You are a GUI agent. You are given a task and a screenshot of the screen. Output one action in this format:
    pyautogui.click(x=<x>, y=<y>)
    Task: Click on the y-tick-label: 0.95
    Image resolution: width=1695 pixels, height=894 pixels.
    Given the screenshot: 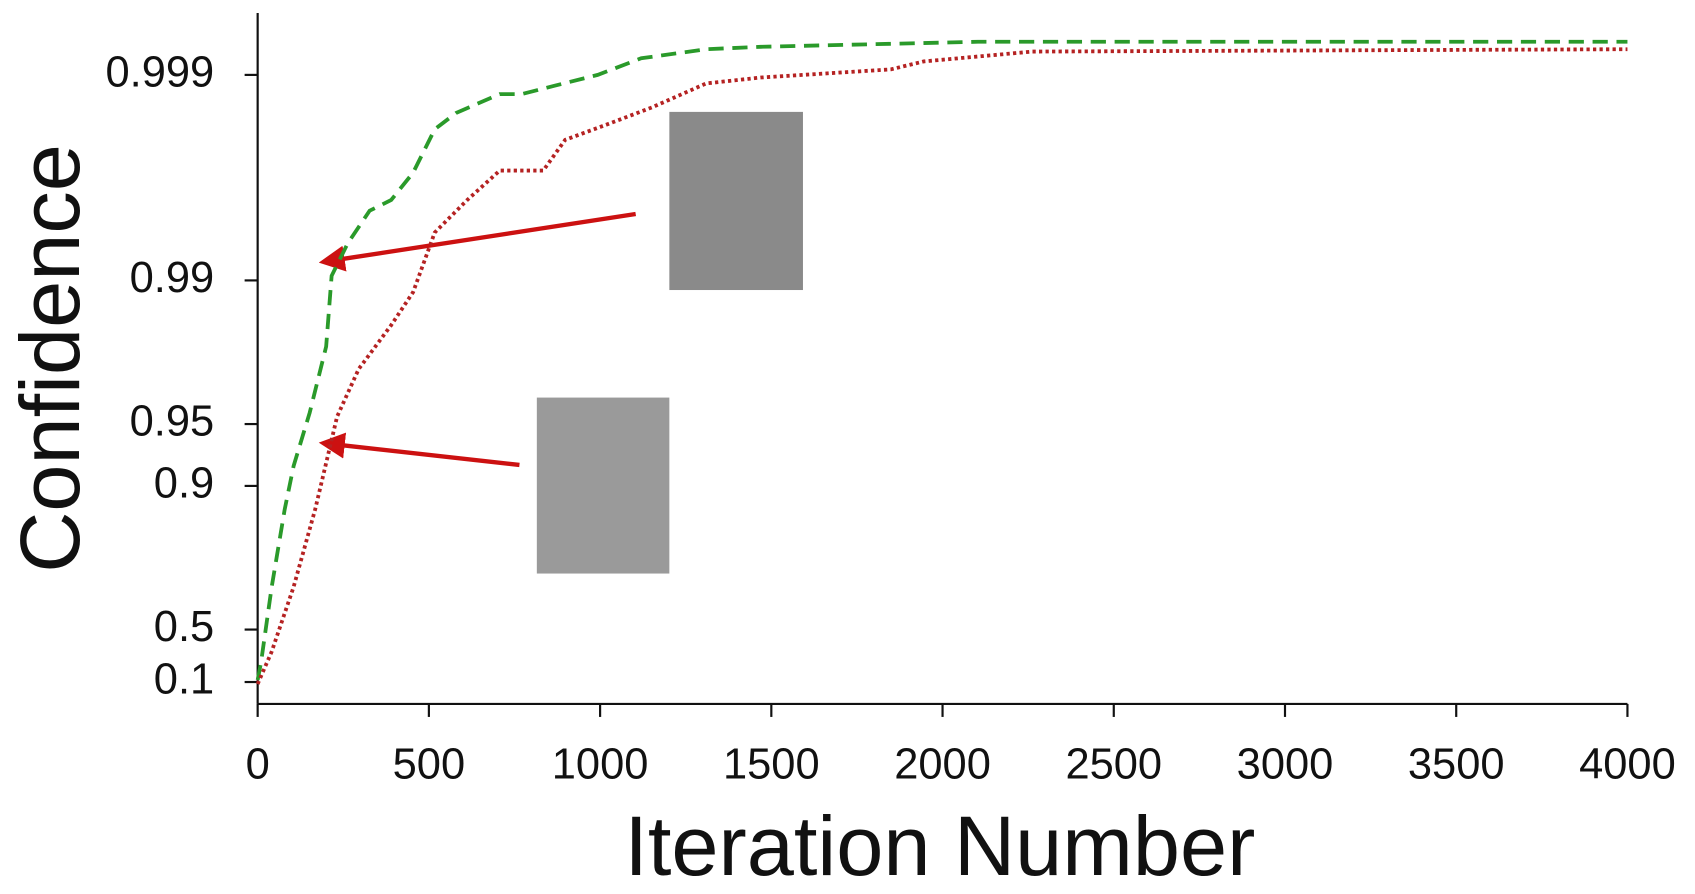 What is the action you would take?
    pyautogui.click(x=172, y=422)
    